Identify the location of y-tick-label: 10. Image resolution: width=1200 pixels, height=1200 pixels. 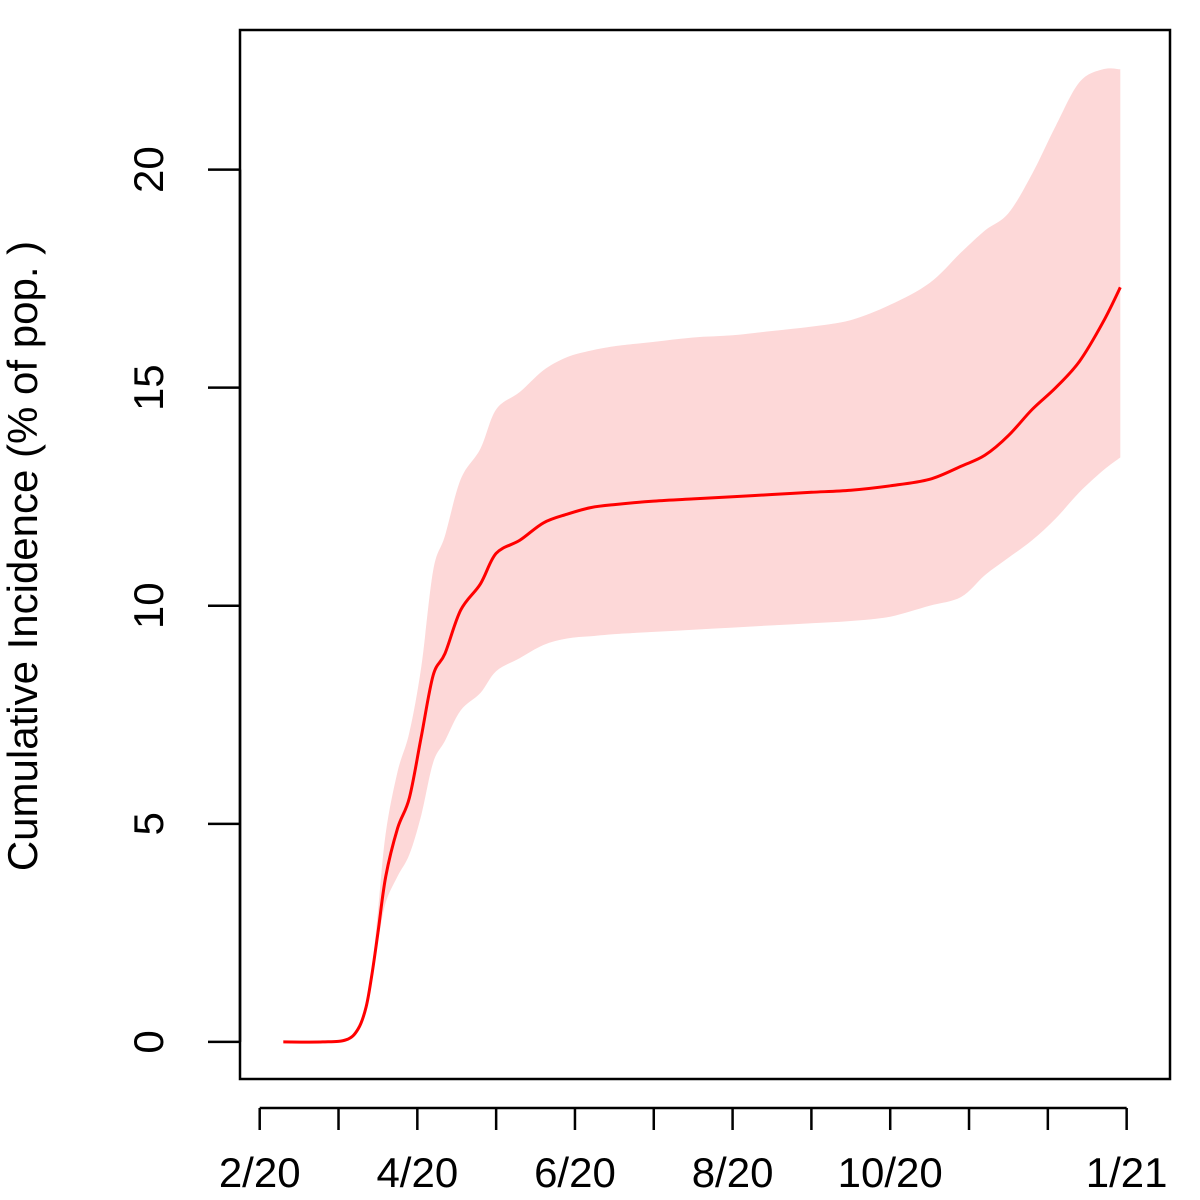
(148, 605).